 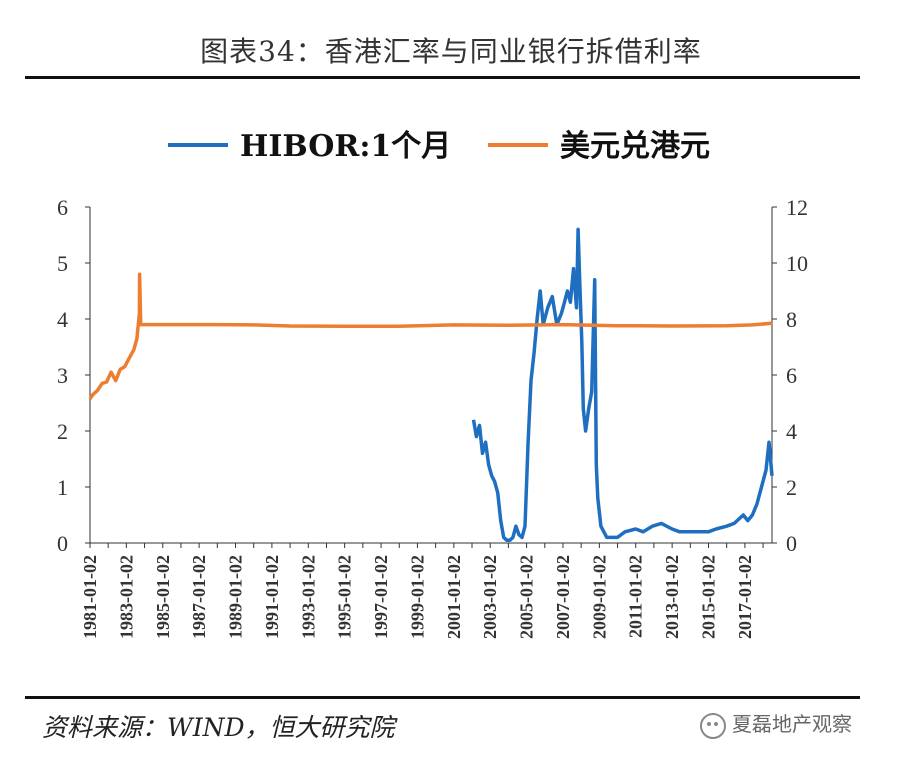 What do you see at coordinates (430, 336) in the screenshot?
I see `series-line-usd-hkd` at bounding box center [430, 336].